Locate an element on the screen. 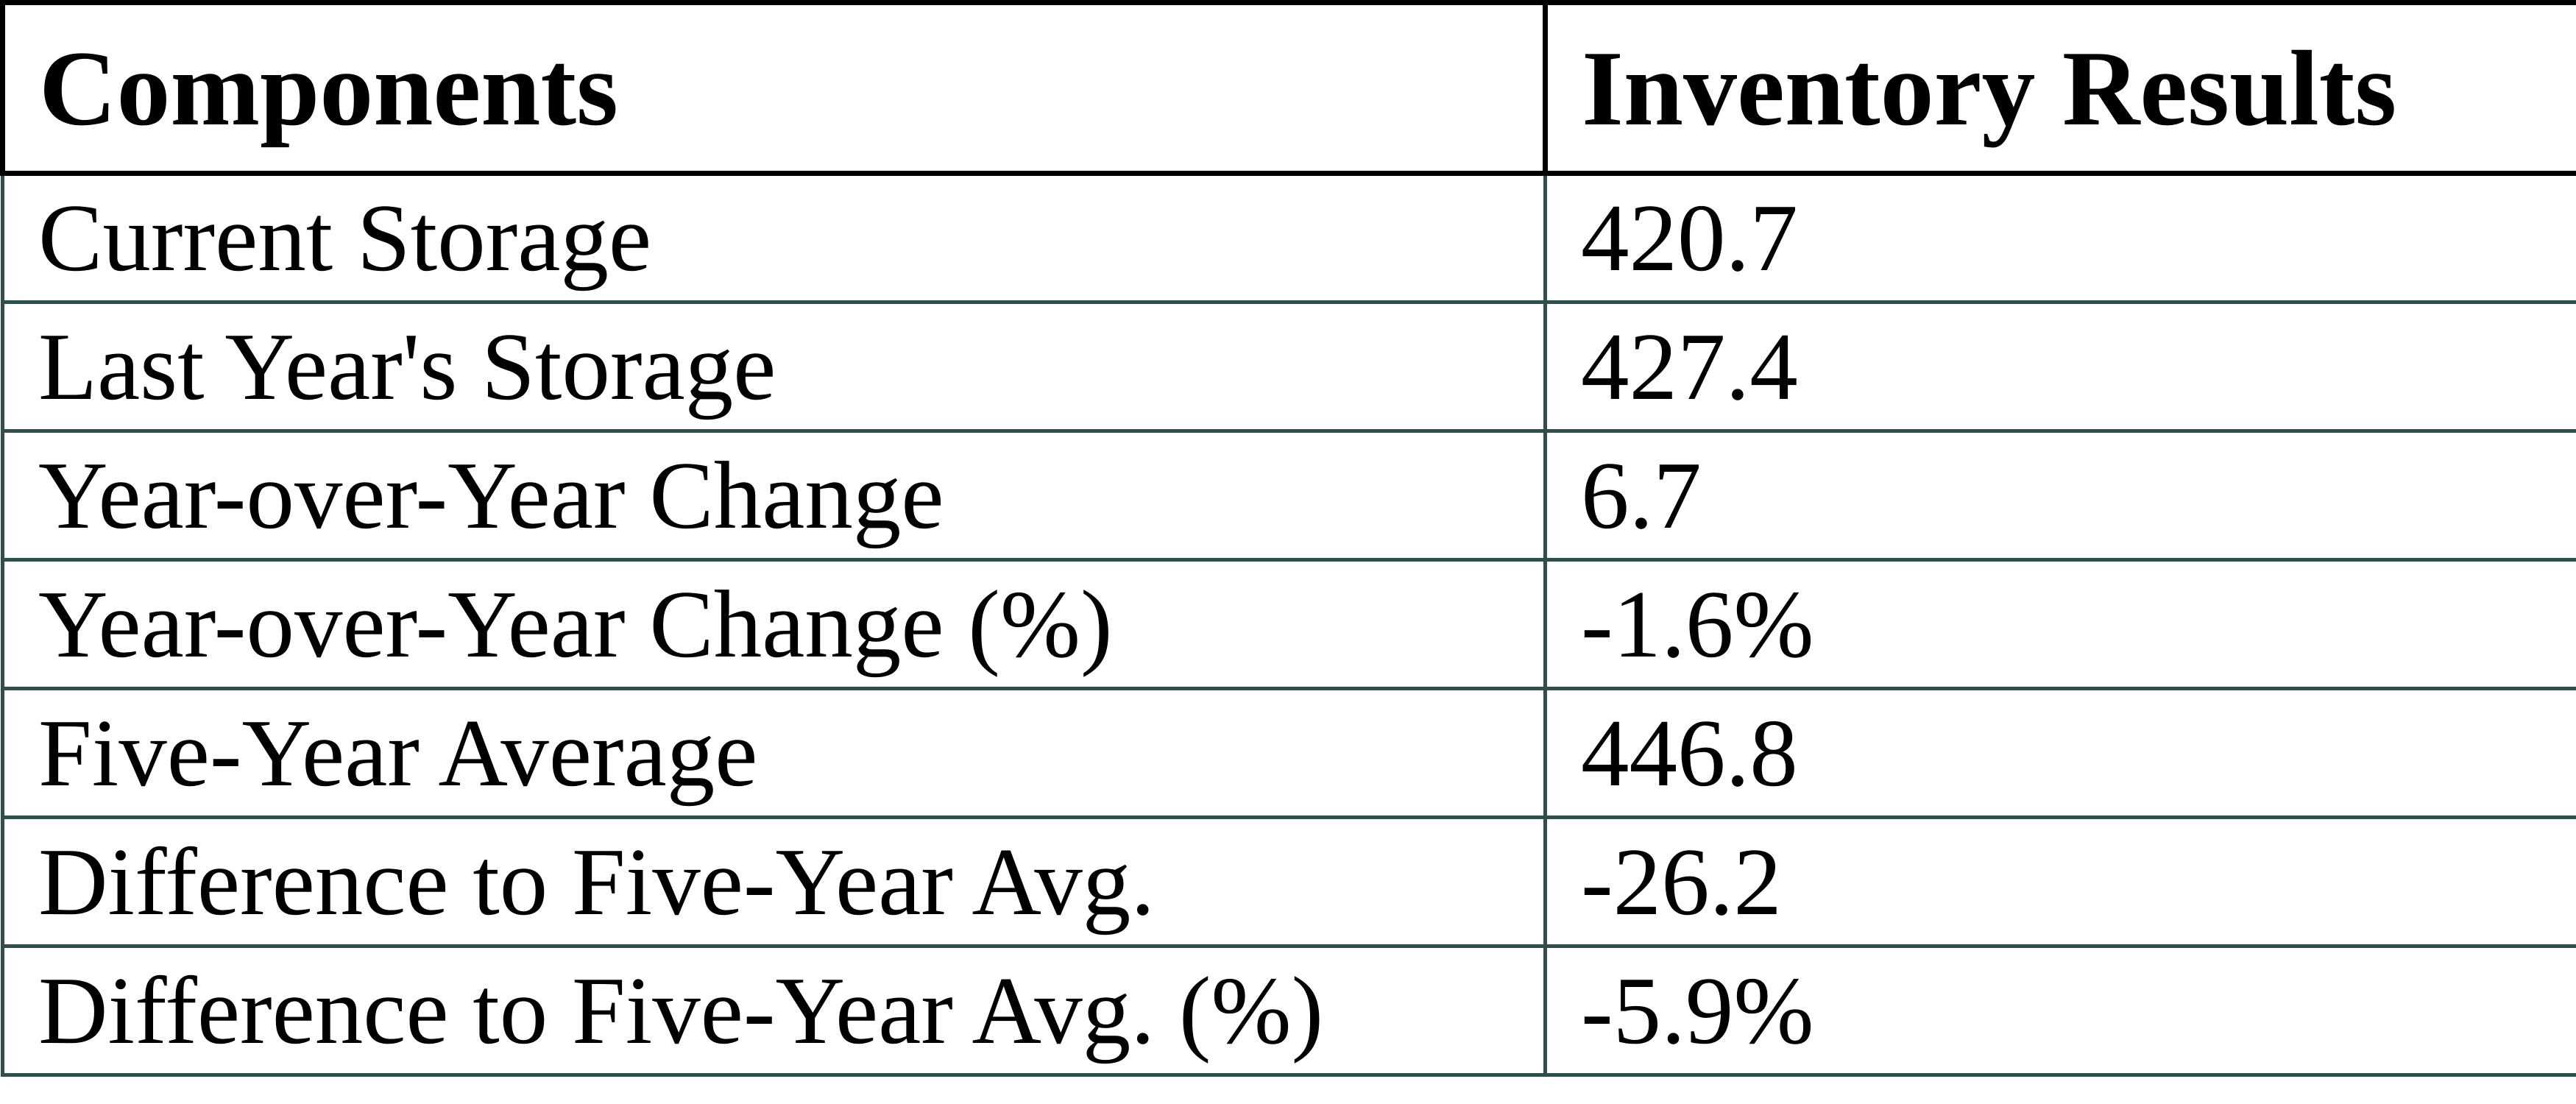 The image size is (2576, 1104). row-value-cell: -26.2 is located at coordinates (2059, 882).